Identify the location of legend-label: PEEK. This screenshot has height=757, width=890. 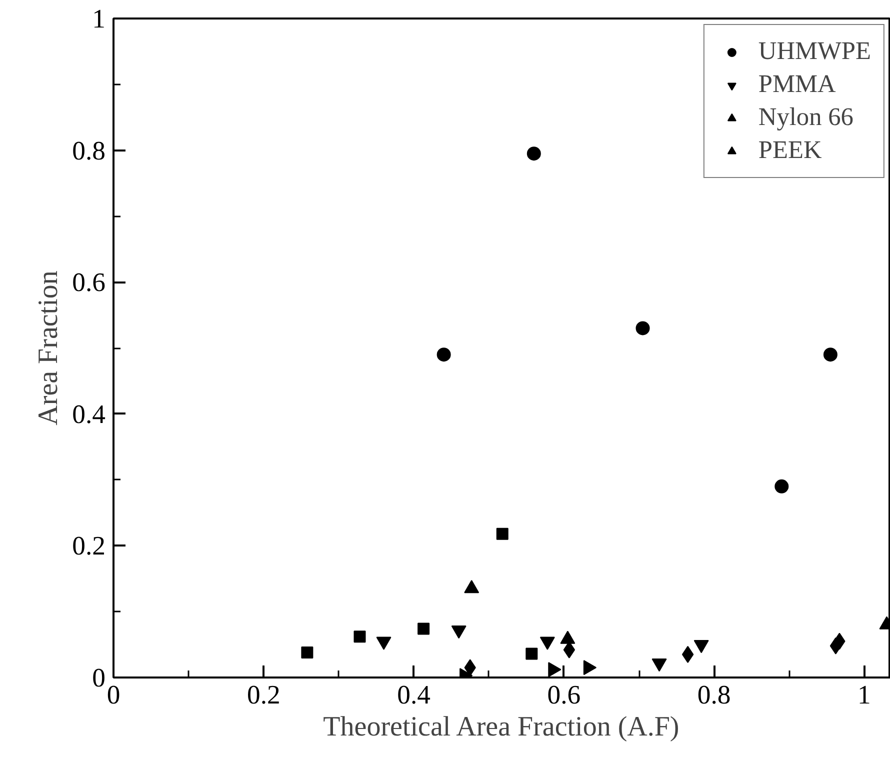
(790, 150).